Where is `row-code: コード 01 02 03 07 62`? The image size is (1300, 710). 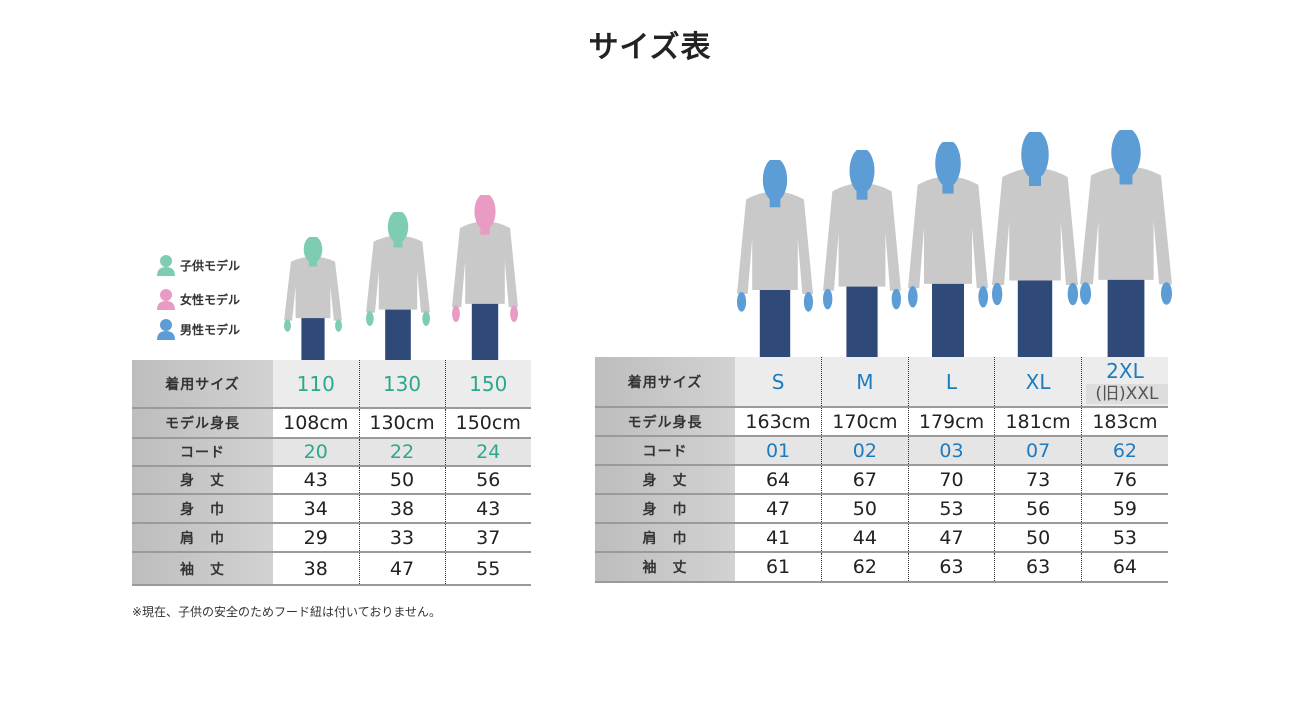 row-code: コード 01 02 03 07 62 is located at coordinates (881, 451).